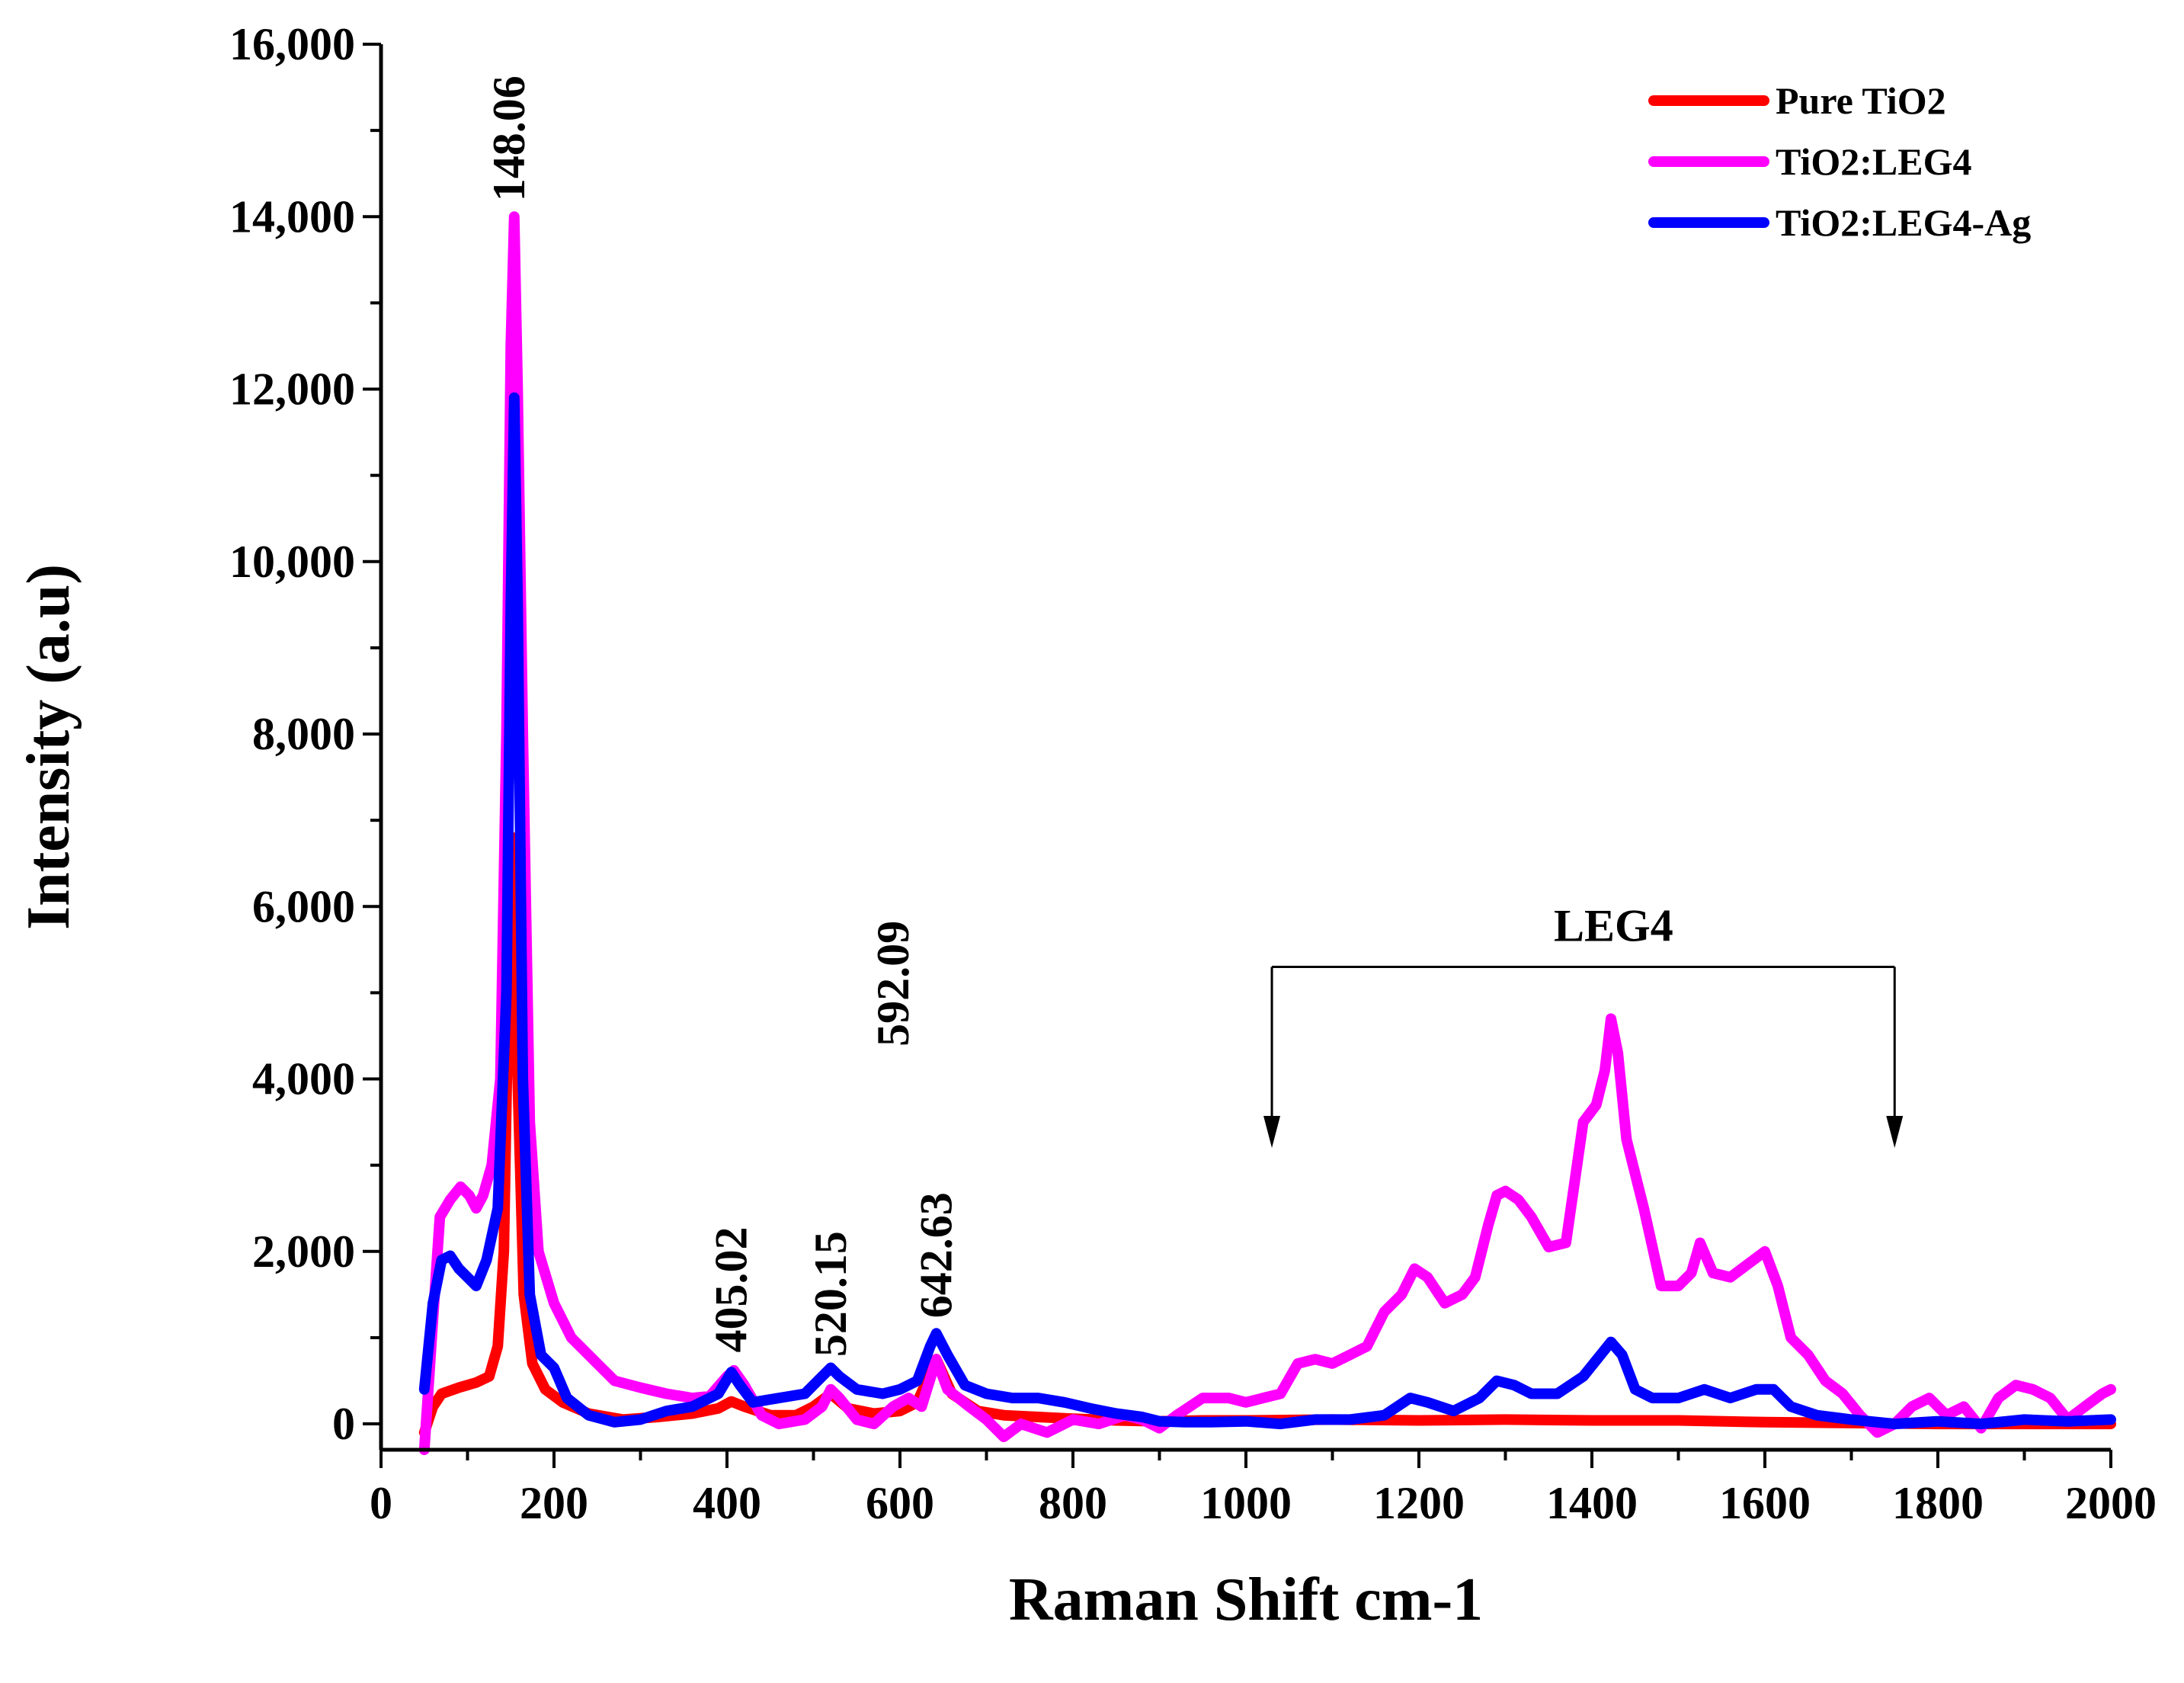 The width and height of the screenshot is (2184, 1683). What do you see at coordinates (1419, 1503) in the screenshot?
I see `x-tick-label: 1200` at bounding box center [1419, 1503].